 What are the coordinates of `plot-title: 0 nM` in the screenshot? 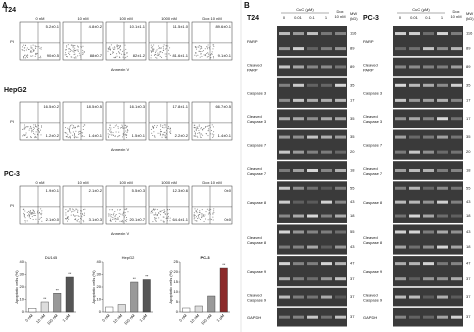 It's located at (40, 18).